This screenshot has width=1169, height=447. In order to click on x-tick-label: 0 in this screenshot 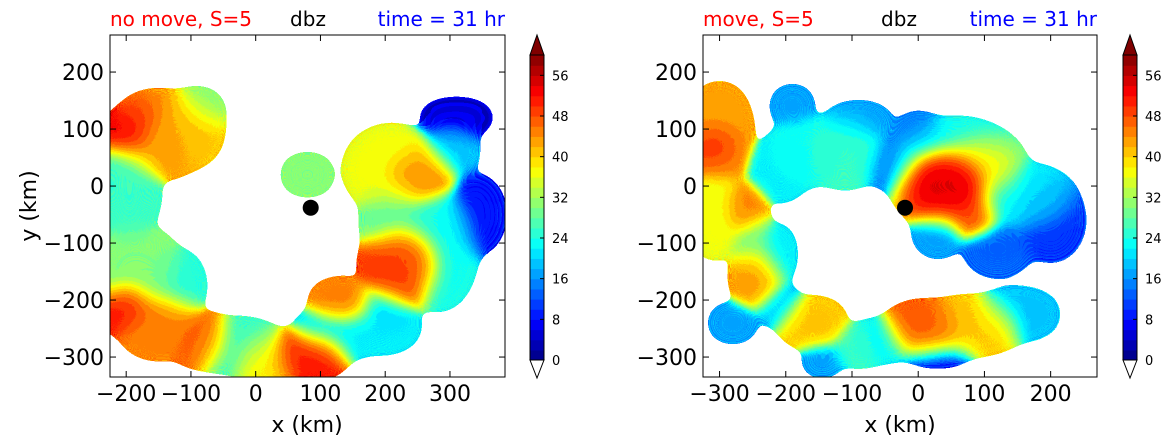, I will do `click(256, 394)`.